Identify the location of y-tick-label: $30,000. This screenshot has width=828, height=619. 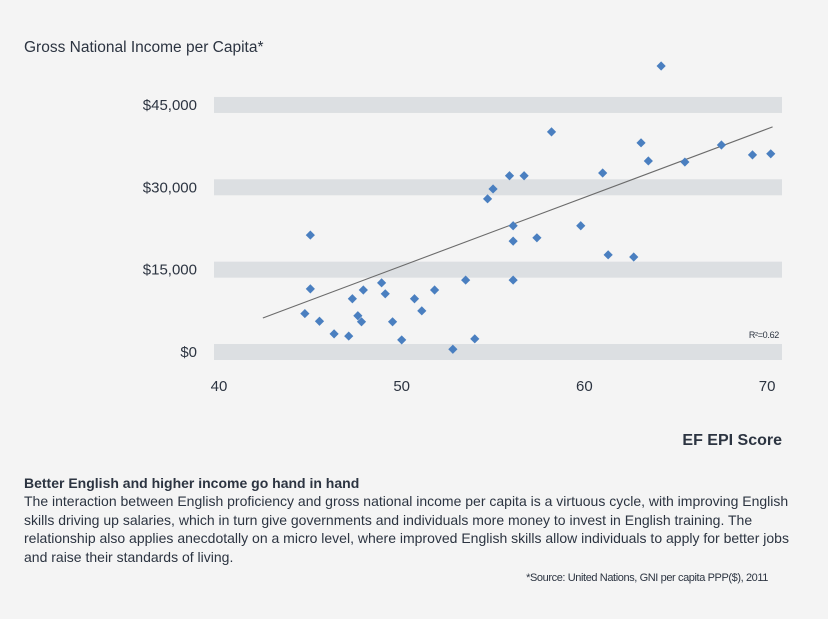
(170, 187).